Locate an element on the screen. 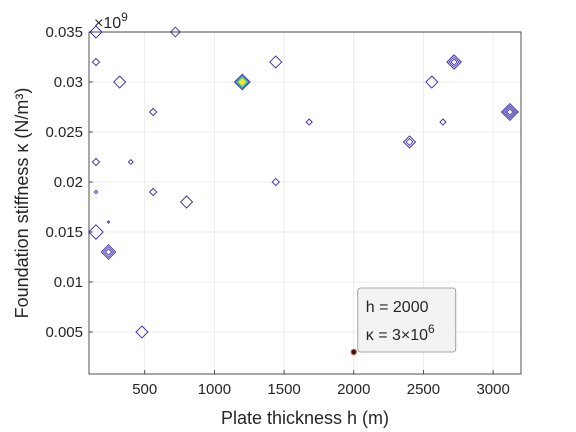 The height and width of the screenshot is (432, 576). x-axis-ticks: 500 1000 1500 2000 2500 3000 is located at coordinates (321, 384).